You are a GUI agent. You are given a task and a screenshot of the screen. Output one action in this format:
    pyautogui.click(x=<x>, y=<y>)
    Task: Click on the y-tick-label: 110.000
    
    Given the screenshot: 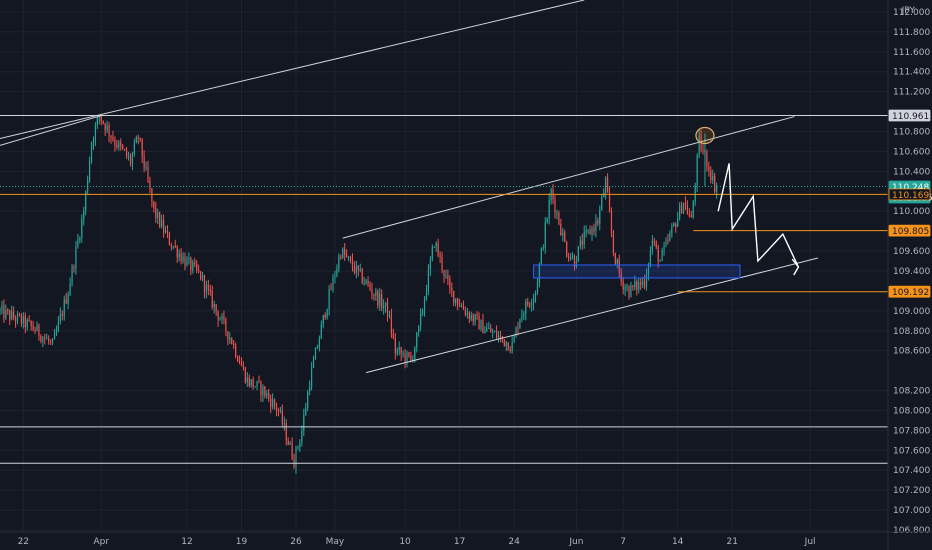 What is the action you would take?
    pyautogui.click(x=911, y=212)
    